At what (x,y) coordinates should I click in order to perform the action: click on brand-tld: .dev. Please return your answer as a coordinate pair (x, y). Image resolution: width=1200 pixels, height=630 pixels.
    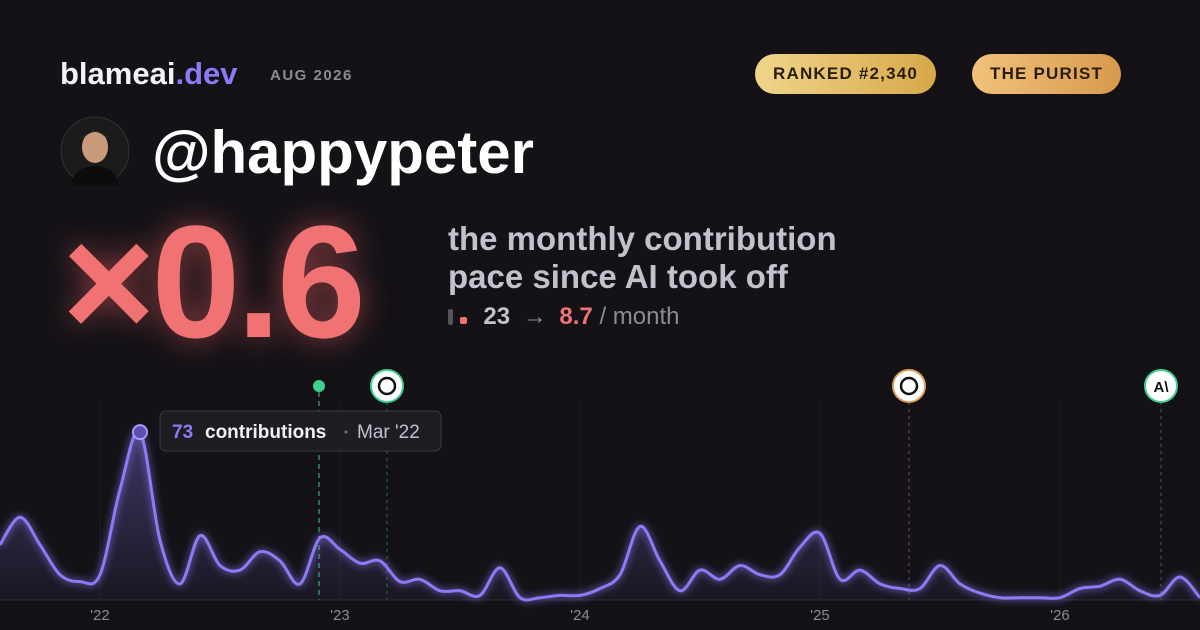
    Looking at the image, I should click on (206, 73).